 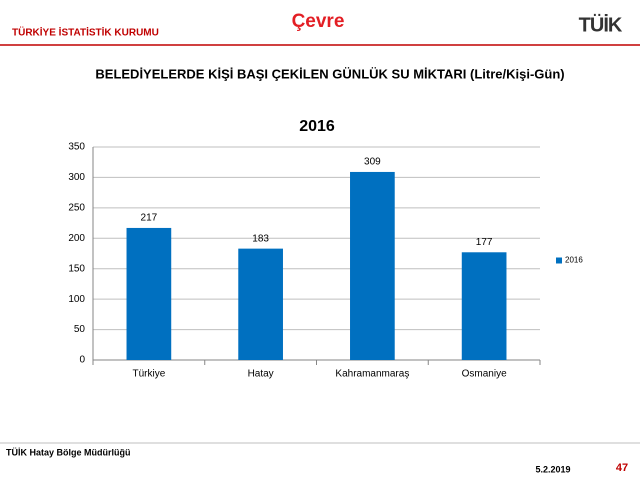 What do you see at coordinates (149, 218) in the screenshot?
I see `data-label: 217` at bounding box center [149, 218].